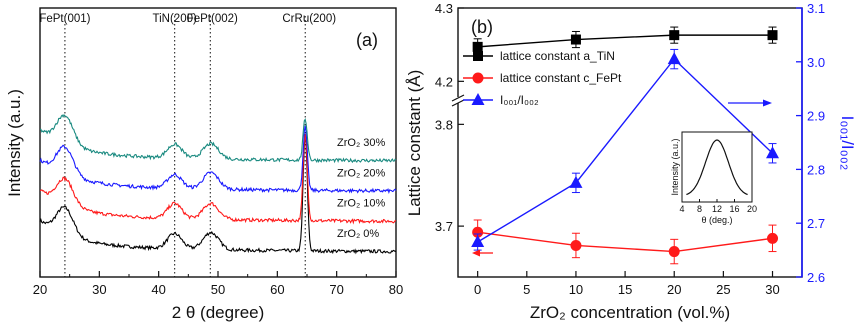 This screenshot has width=858, height=331. Describe the element at coordinates (477, 289) in the screenshot. I see `panel-b-x-tick-label: 0` at that location.